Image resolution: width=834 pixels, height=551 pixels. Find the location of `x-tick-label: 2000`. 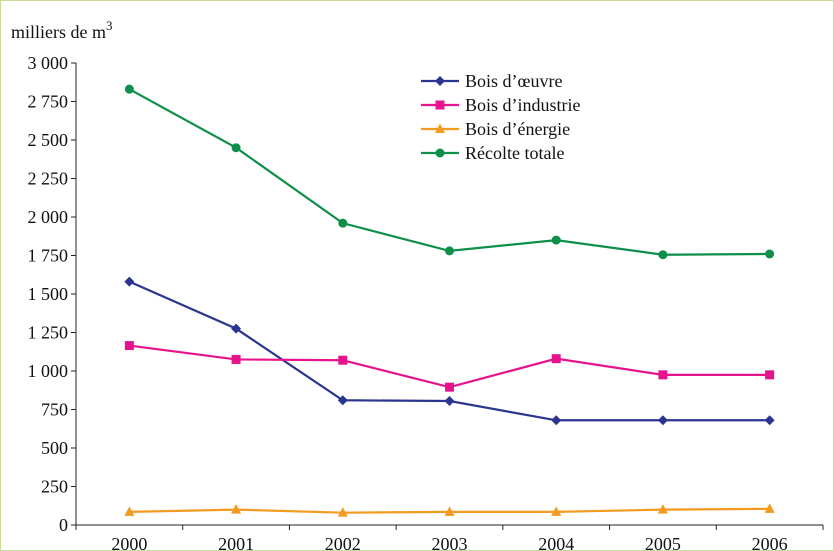

x-tick-label: 2000 is located at coordinates (129, 542).